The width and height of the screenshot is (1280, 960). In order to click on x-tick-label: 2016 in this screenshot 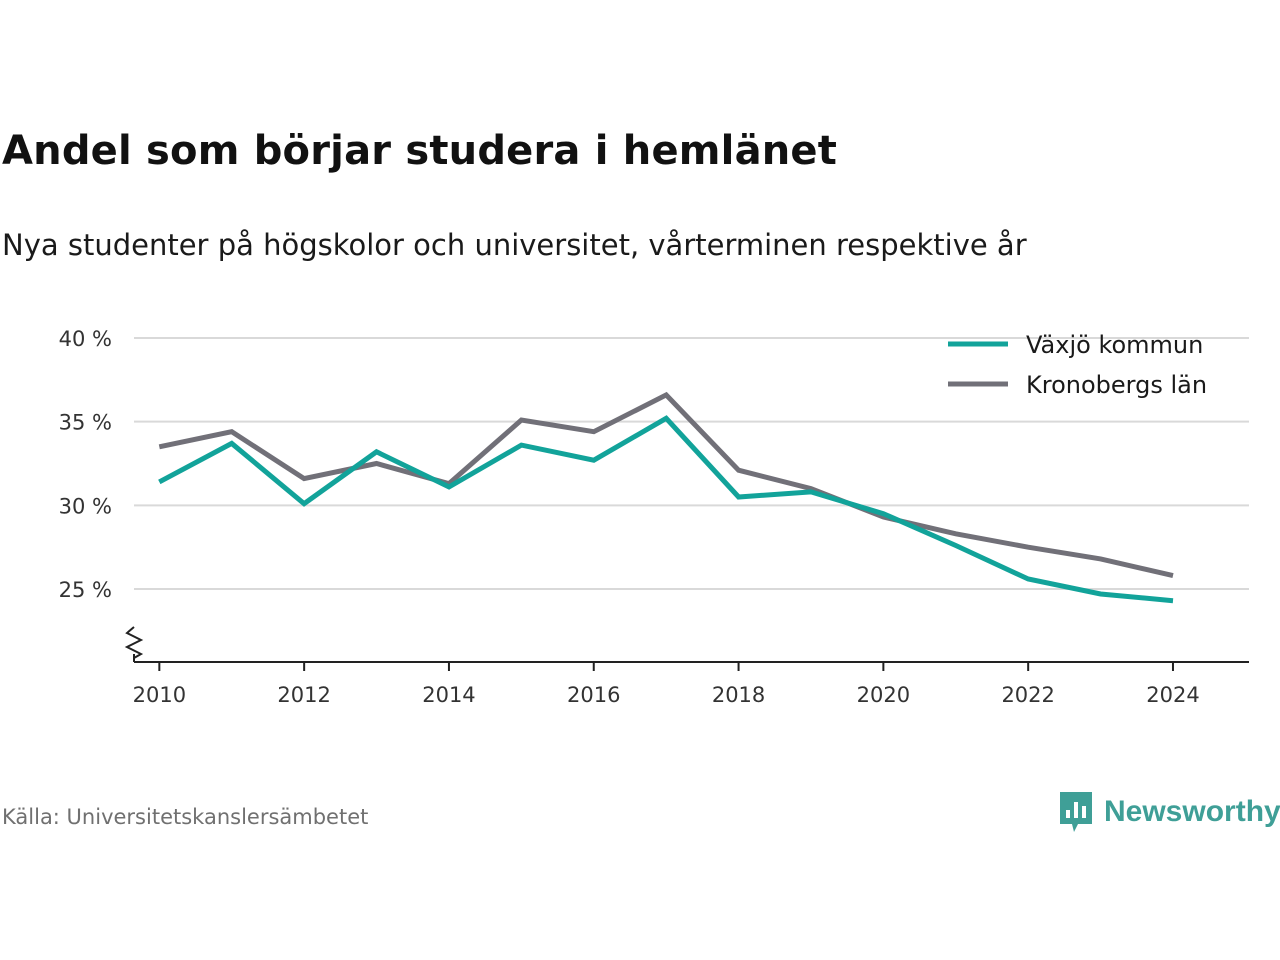, I will do `click(593, 695)`.